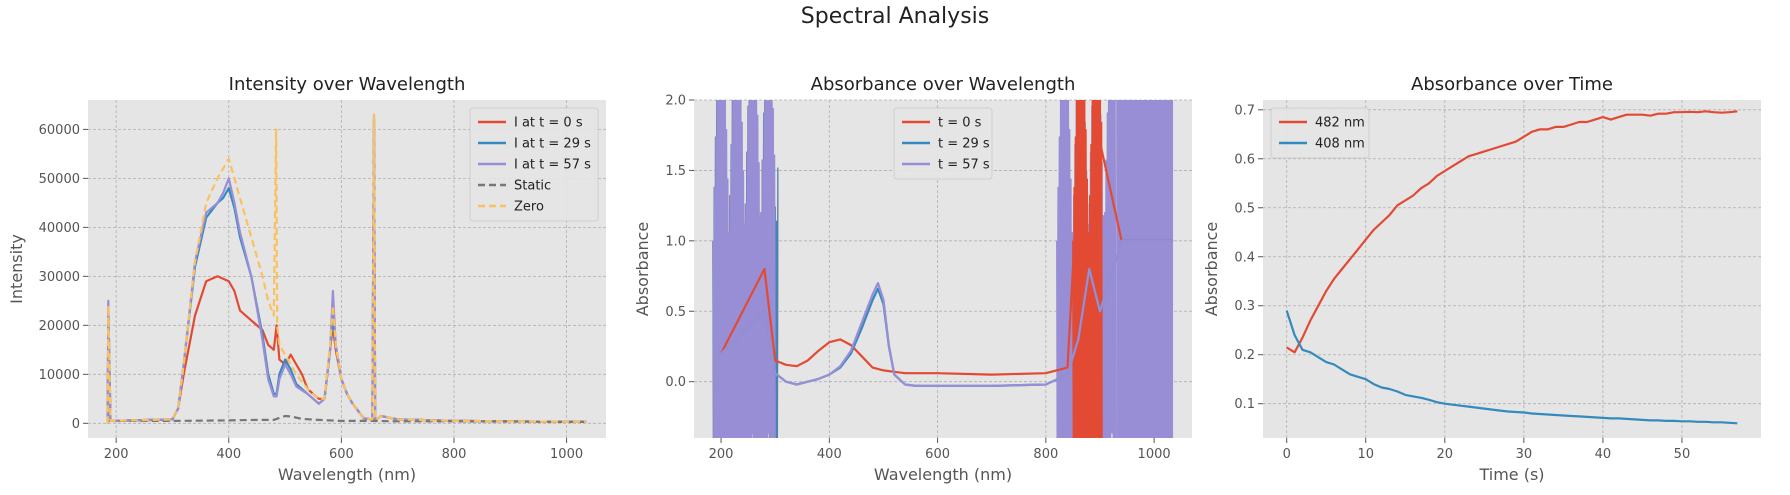 This screenshot has height=495, width=1790. What do you see at coordinates (964, 144) in the screenshot?
I see `legend-label: t = 29 s` at bounding box center [964, 144].